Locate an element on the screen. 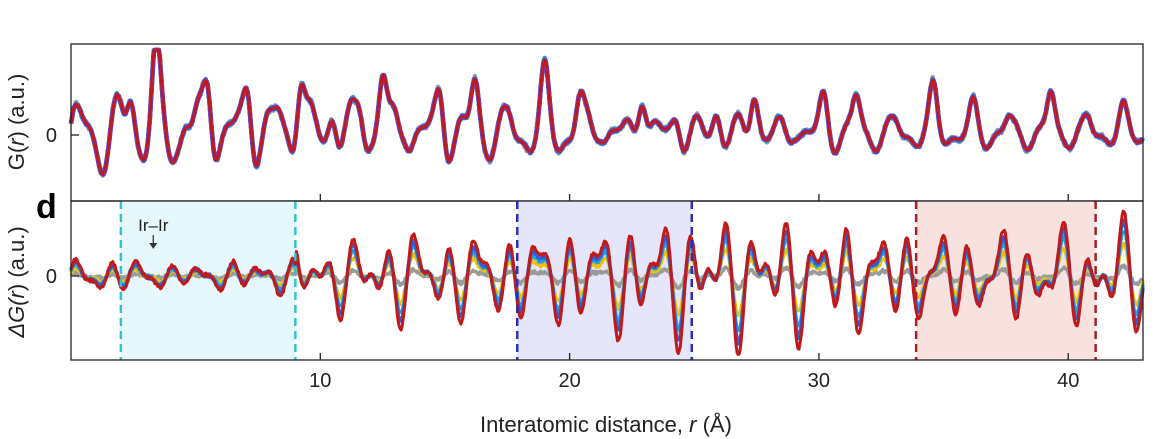 This screenshot has height=439, width=1161. panel-c-y-label-suffix: ) (a.u.) is located at coordinates (16, 106).